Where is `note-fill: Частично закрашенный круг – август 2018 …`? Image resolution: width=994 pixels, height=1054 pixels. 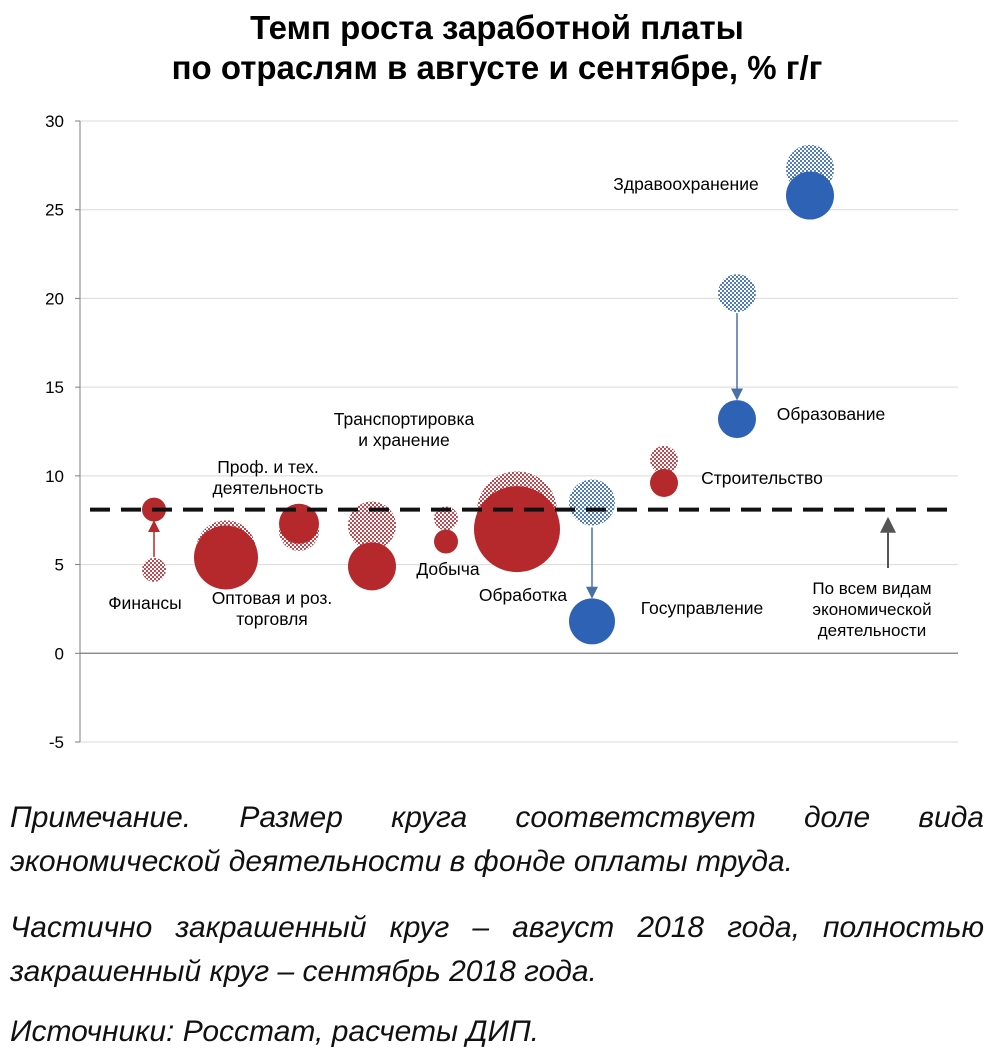 note-fill: Частично закрашенный круг – август 2018 … is located at coordinates (497, 949).